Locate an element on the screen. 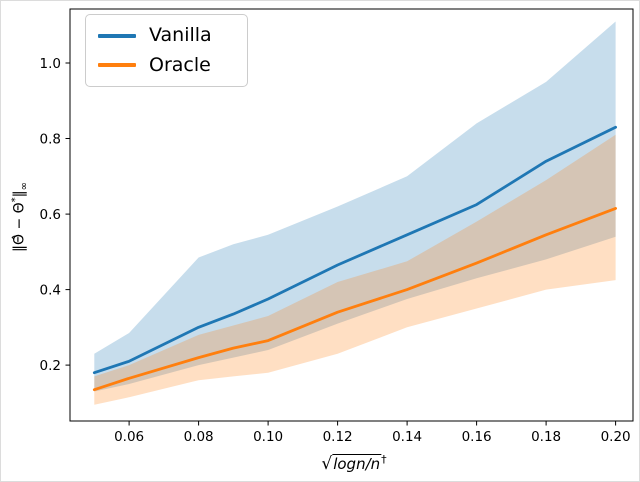  y-tick-label: 0.2 is located at coordinates (50, 366).